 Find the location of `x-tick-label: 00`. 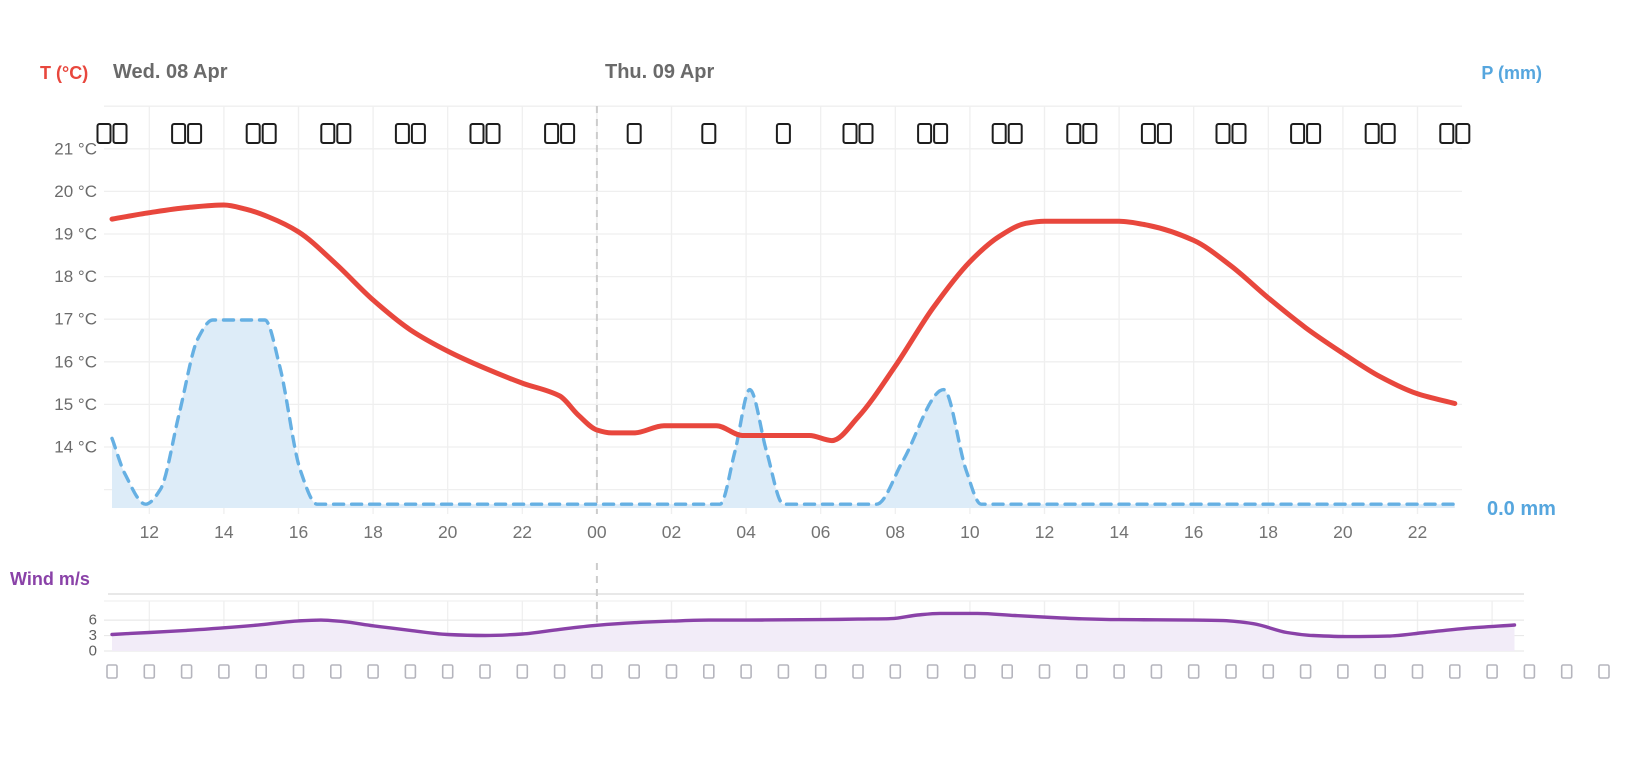

x-tick-label: 00 is located at coordinates (597, 532).